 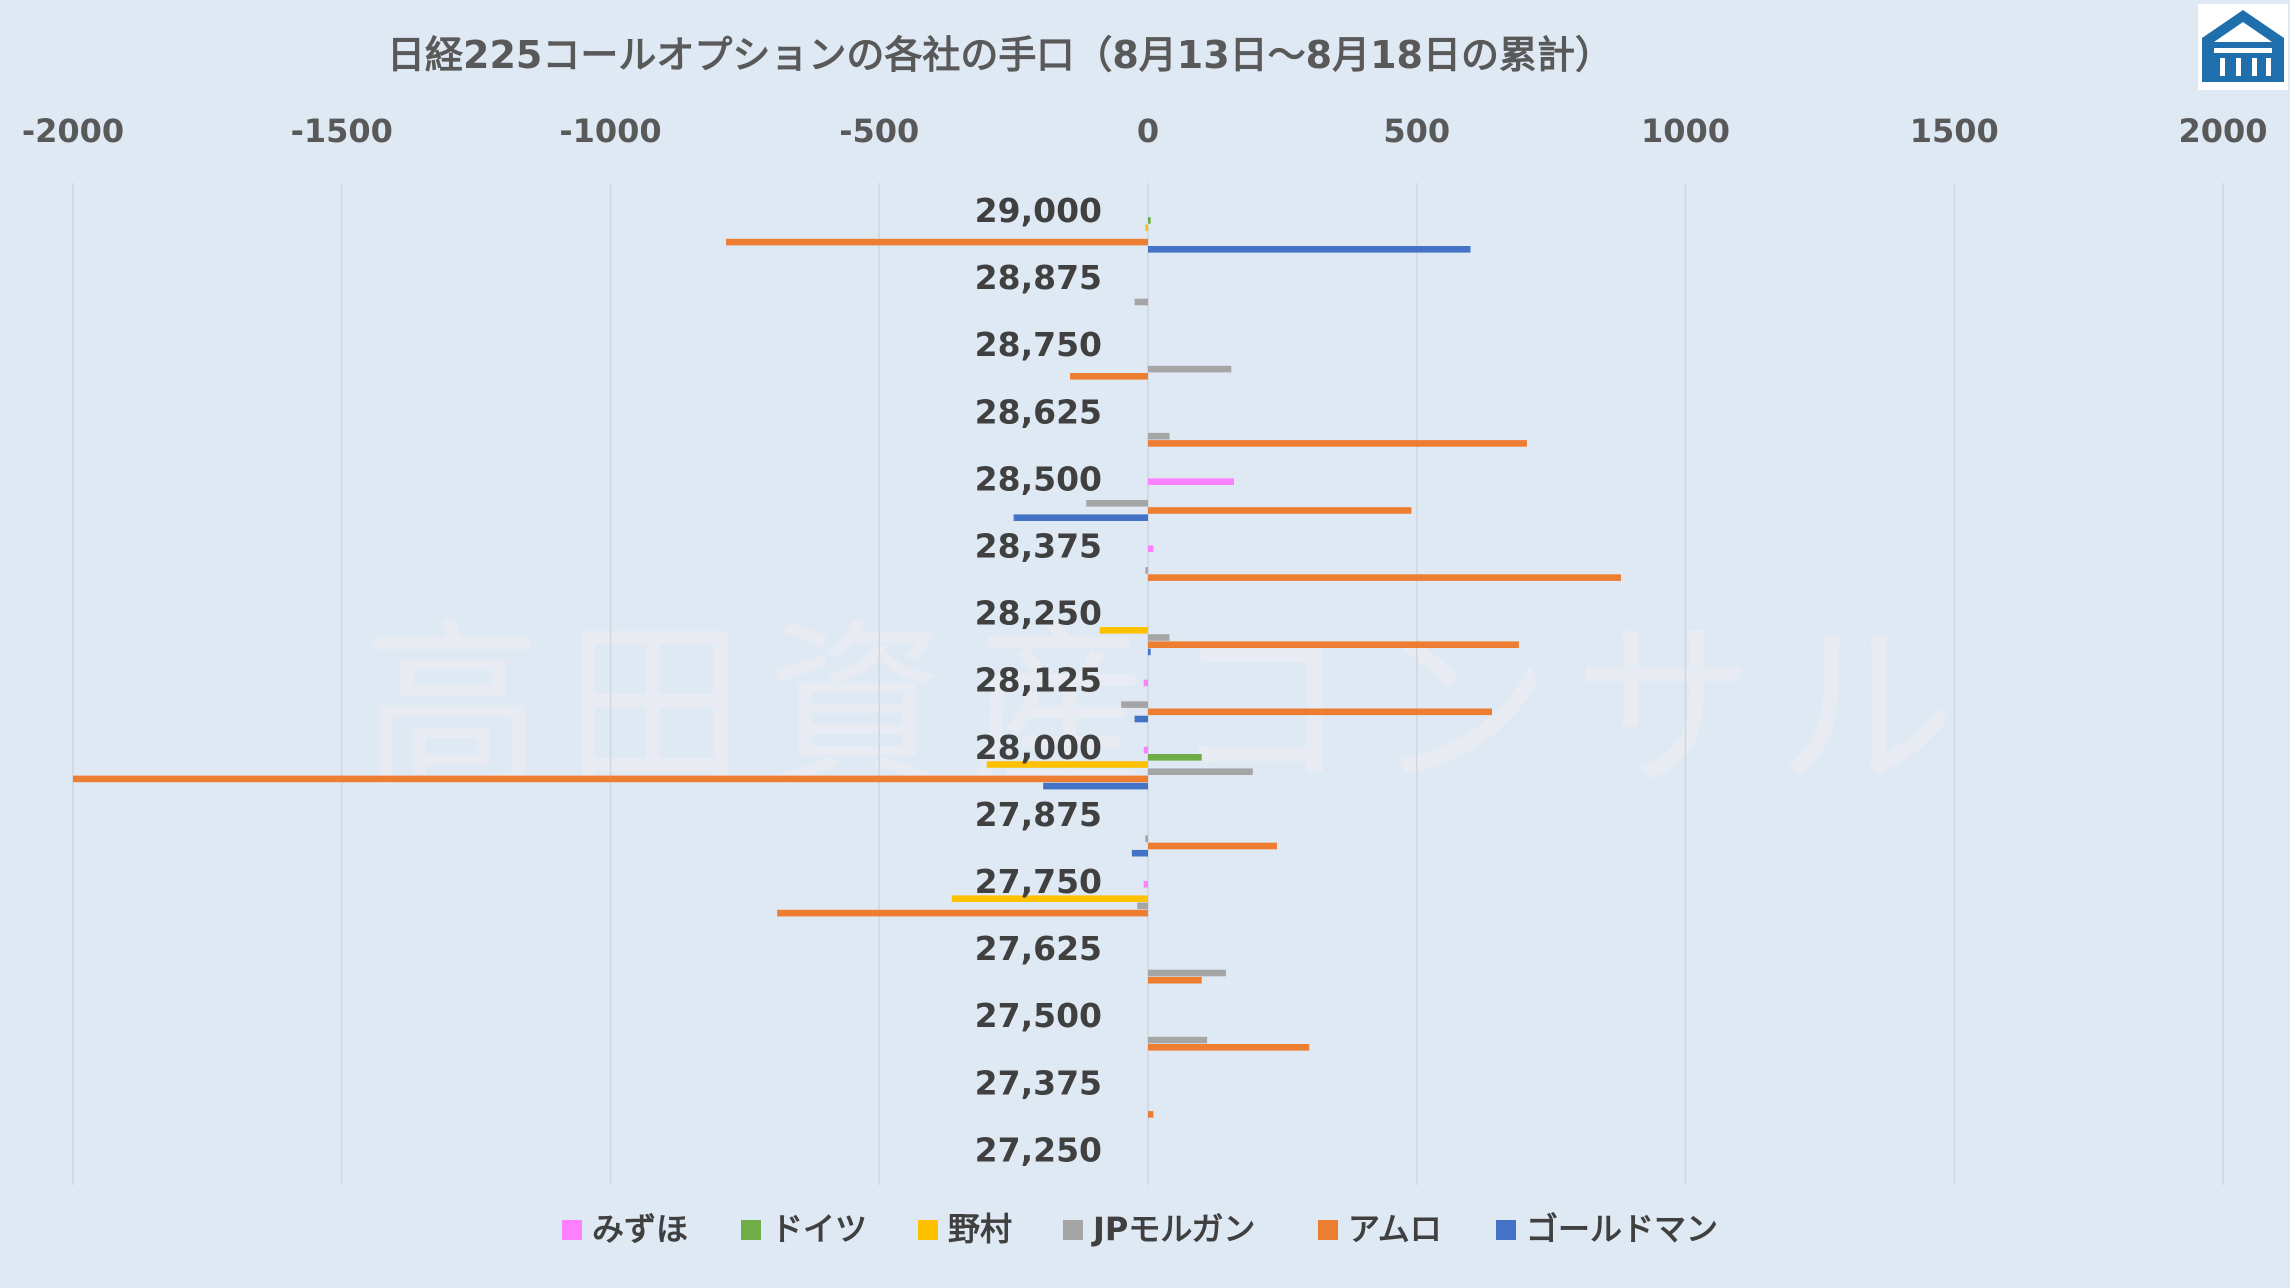 I want to click on x-tick-label: 2000, so click(x=2222, y=131).